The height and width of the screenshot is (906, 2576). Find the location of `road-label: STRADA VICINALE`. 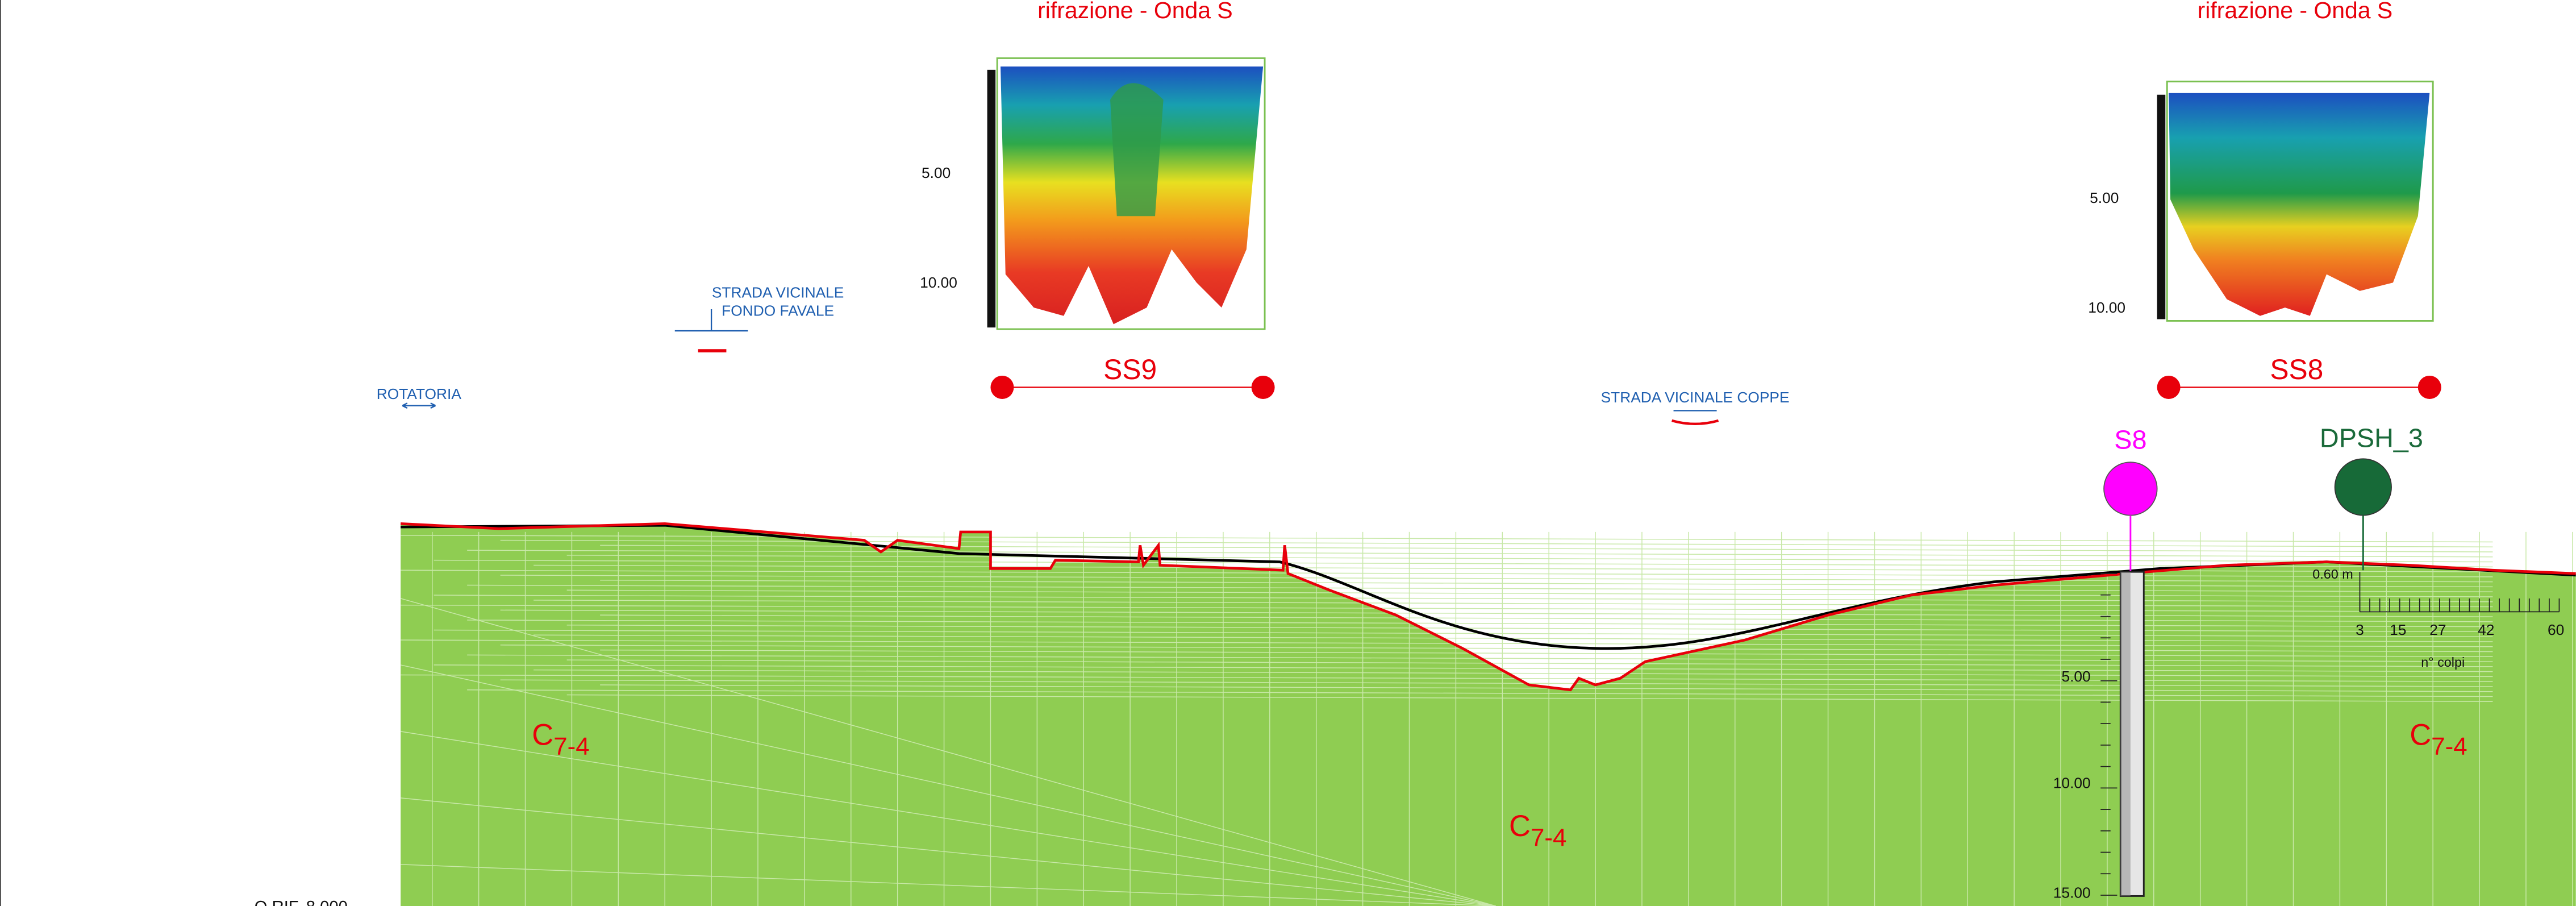

road-label: STRADA VICINALE is located at coordinates (778, 292).